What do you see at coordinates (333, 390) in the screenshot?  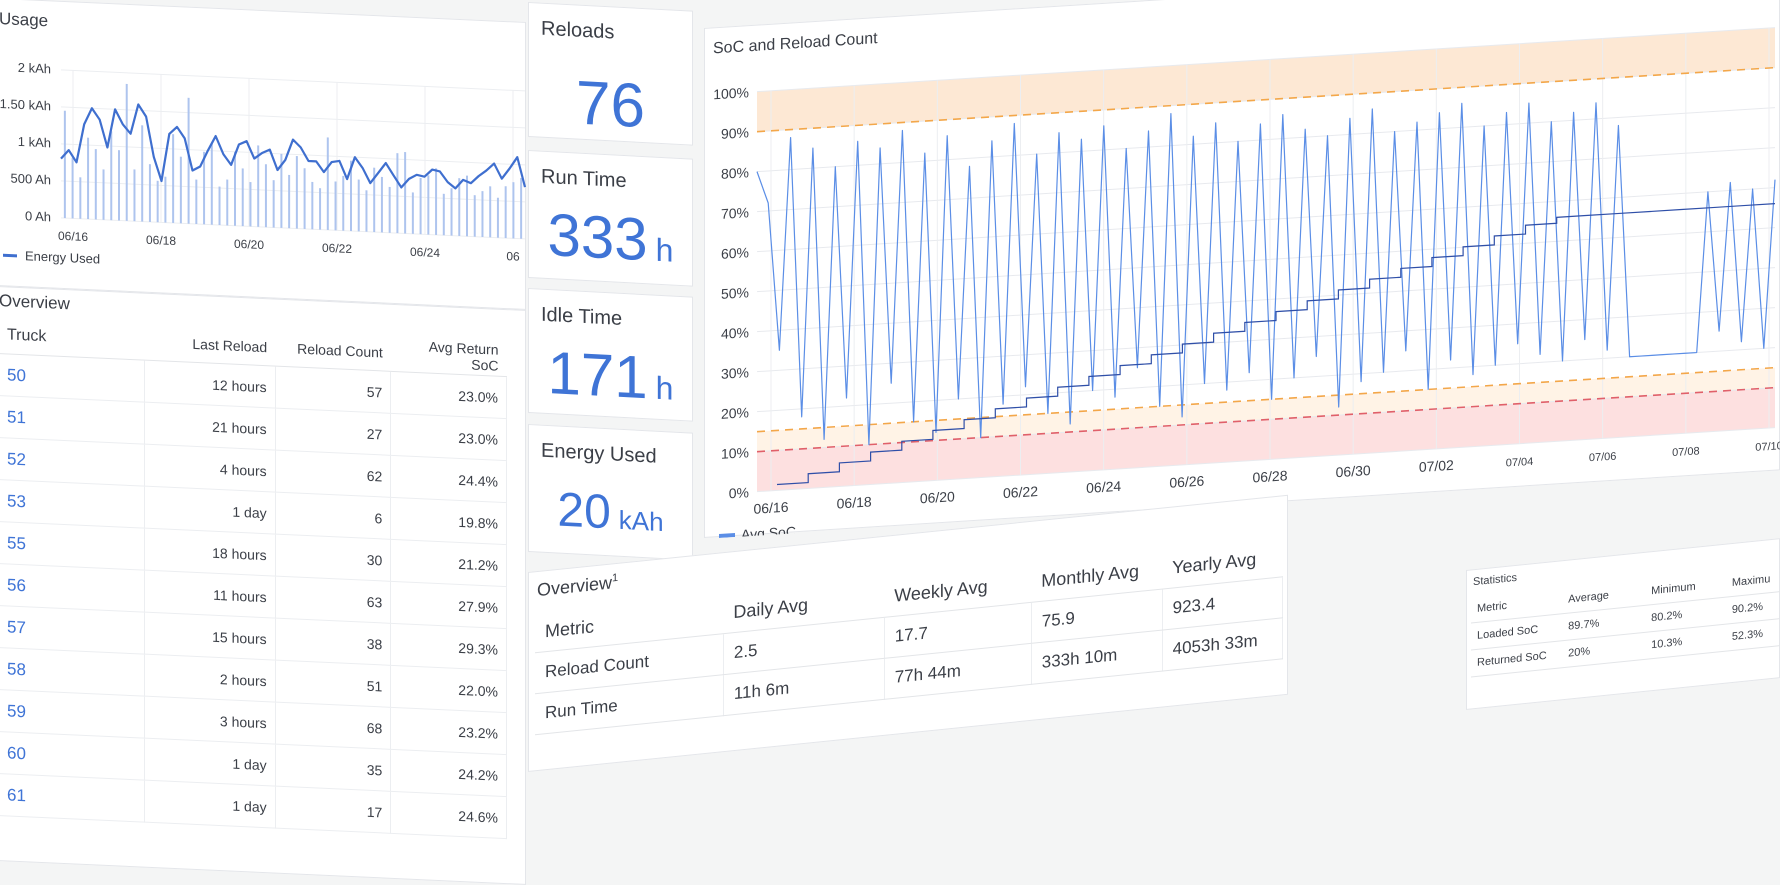 I see `reload-count-cell: 57` at bounding box center [333, 390].